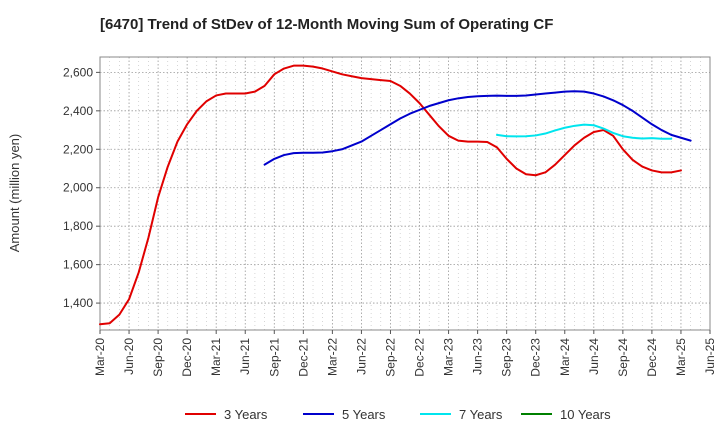 Image resolution: width=720 pixels, height=440 pixels. What do you see at coordinates (361, 356) in the screenshot?
I see `x-tick-label: Jun-22` at bounding box center [361, 356].